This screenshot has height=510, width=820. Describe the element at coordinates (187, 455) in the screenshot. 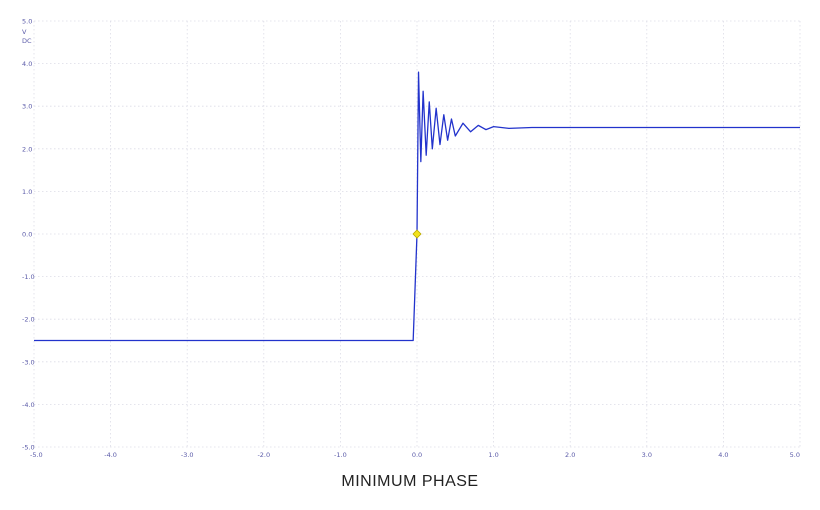

I see `x-tick-label: -3.0` at that location.